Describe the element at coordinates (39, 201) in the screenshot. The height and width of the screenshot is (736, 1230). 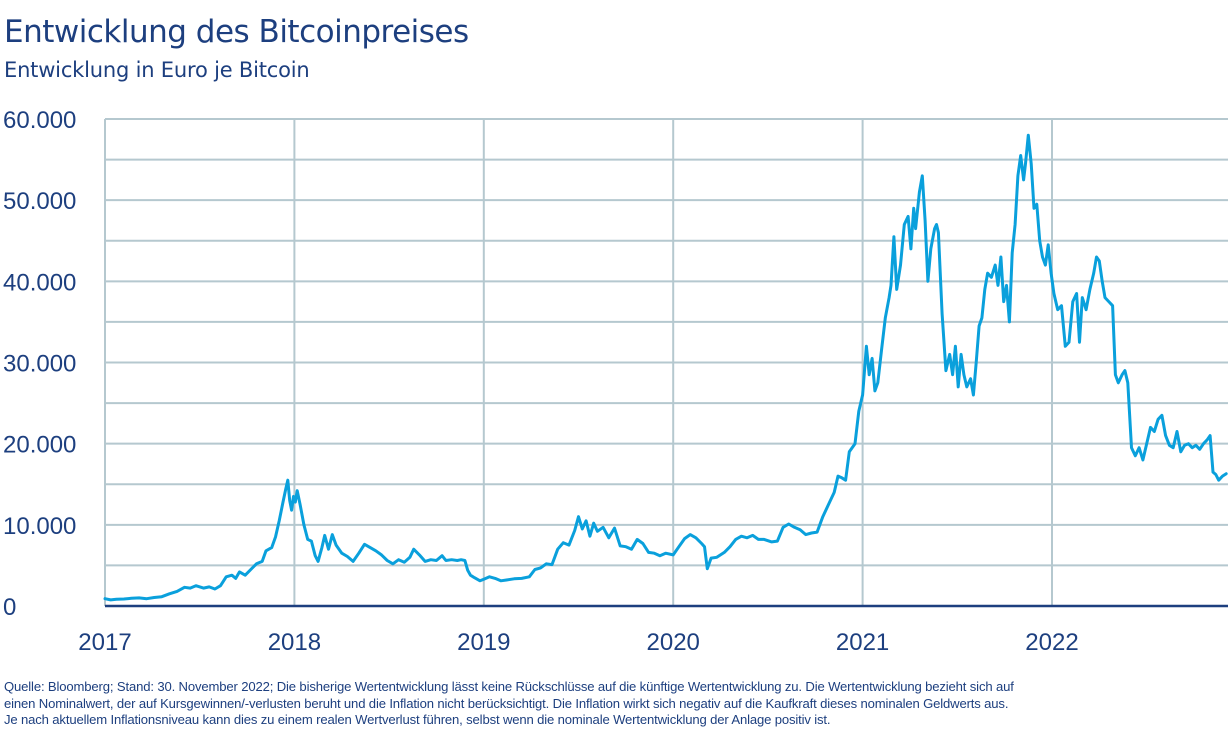
I see `y-tick-label: 50.000` at that location.